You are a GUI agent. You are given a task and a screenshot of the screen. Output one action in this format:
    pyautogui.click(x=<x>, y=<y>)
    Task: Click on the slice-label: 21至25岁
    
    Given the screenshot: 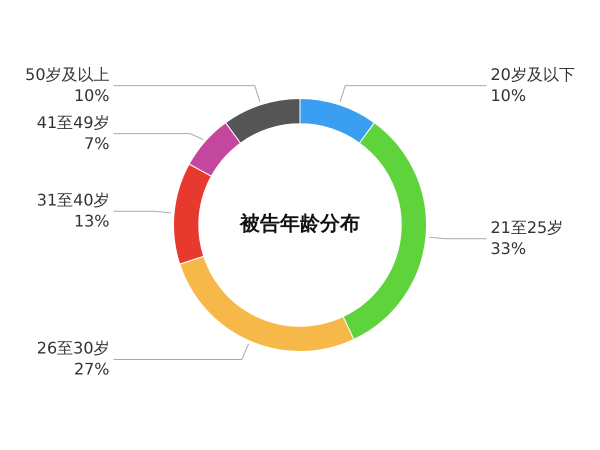 What is the action you would take?
    pyautogui.click(x=527, y=227)
    